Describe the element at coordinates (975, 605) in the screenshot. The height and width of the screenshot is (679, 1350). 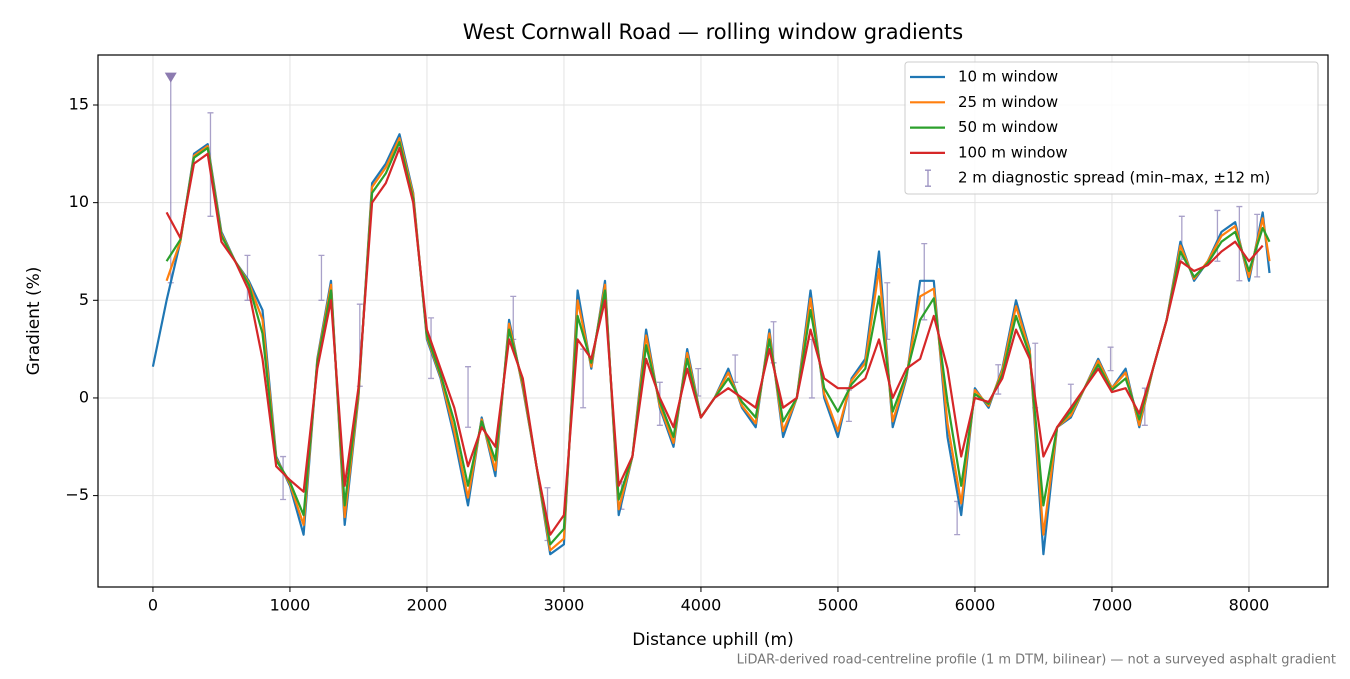
I see `x-tick-label: 6000` at that location.